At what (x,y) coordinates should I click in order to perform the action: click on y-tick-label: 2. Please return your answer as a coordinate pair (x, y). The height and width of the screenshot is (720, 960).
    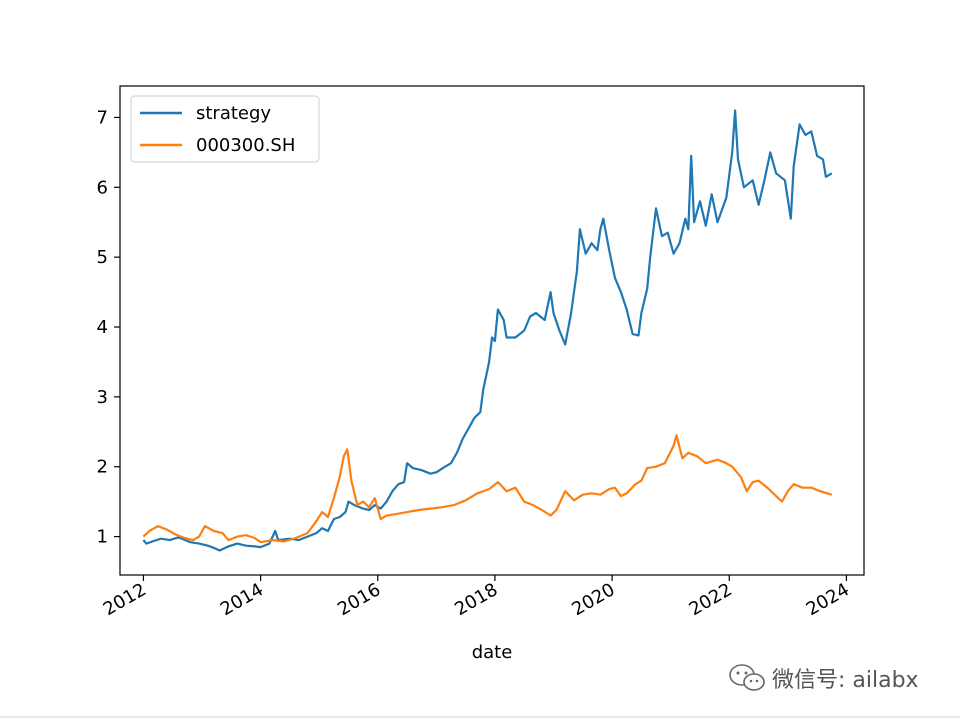
    Looking at the image, I should click on (102, 467).